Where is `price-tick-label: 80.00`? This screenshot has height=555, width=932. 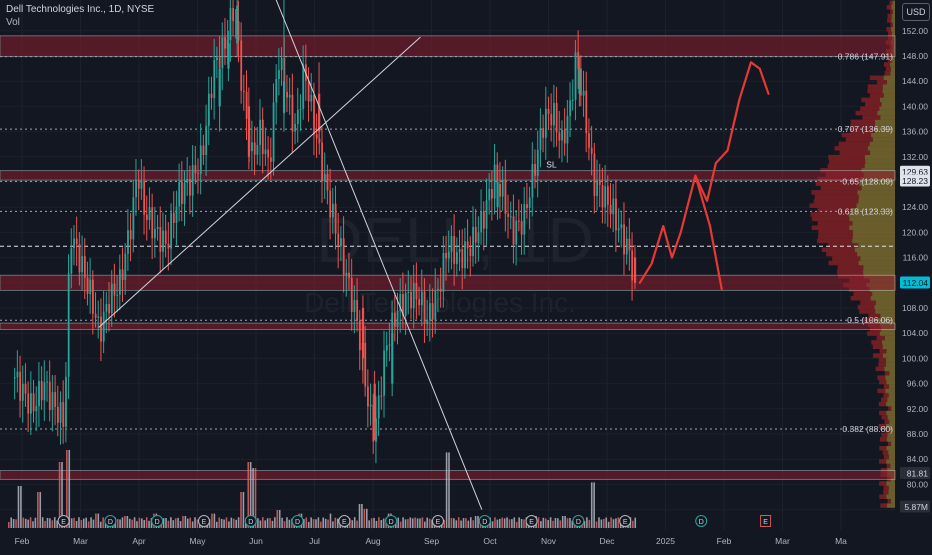 price-tick-label: 80.00 is located at coordinates (918, 484).